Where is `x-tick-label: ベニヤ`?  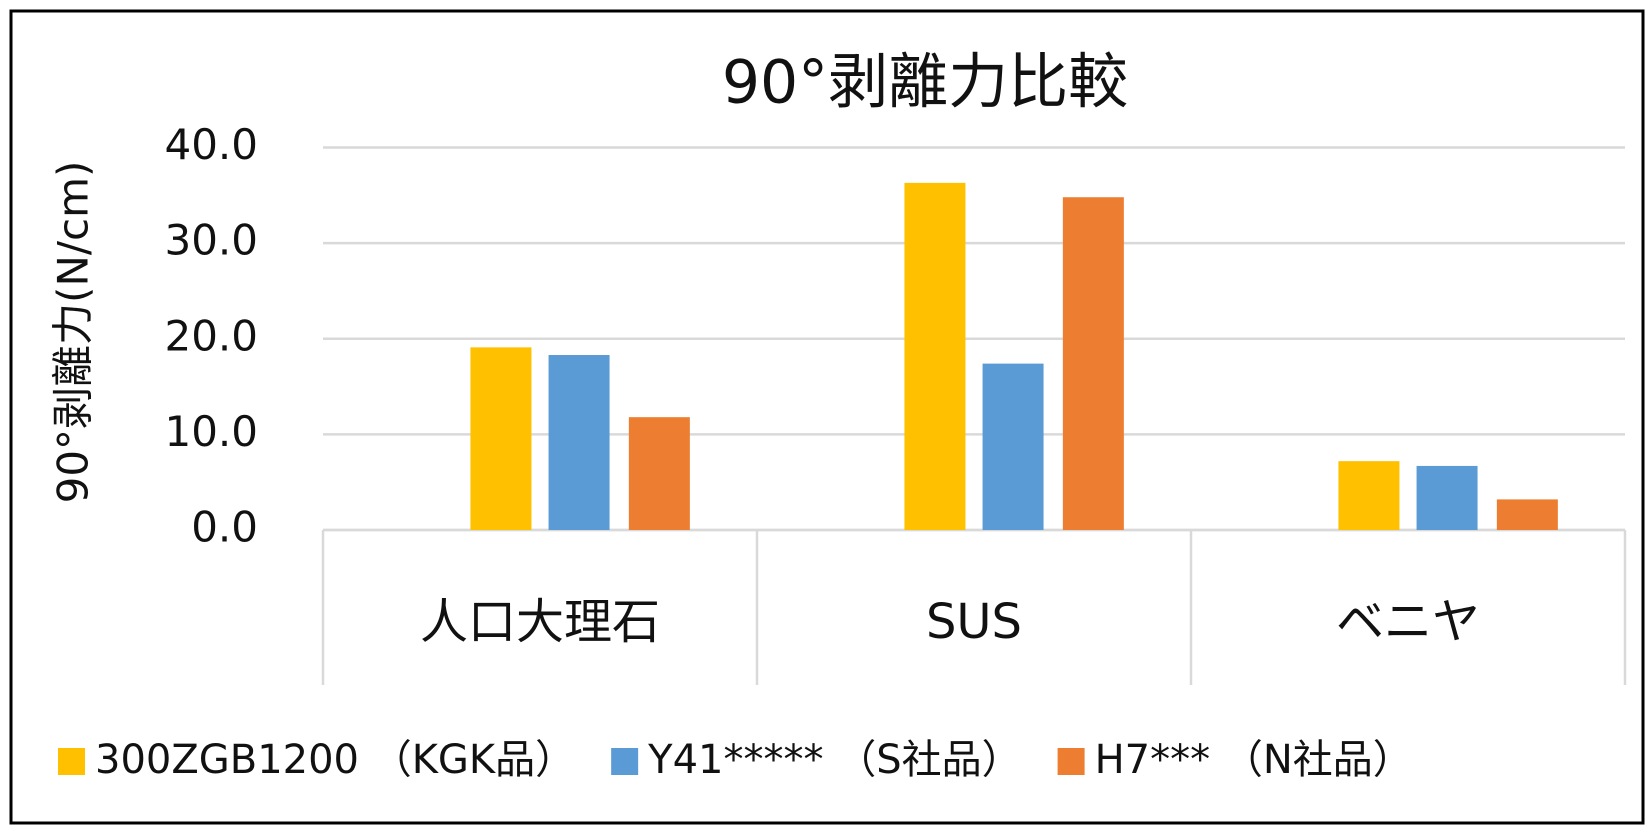
x-tick-label: ベニヤ is located at coordinates (1408, 622).